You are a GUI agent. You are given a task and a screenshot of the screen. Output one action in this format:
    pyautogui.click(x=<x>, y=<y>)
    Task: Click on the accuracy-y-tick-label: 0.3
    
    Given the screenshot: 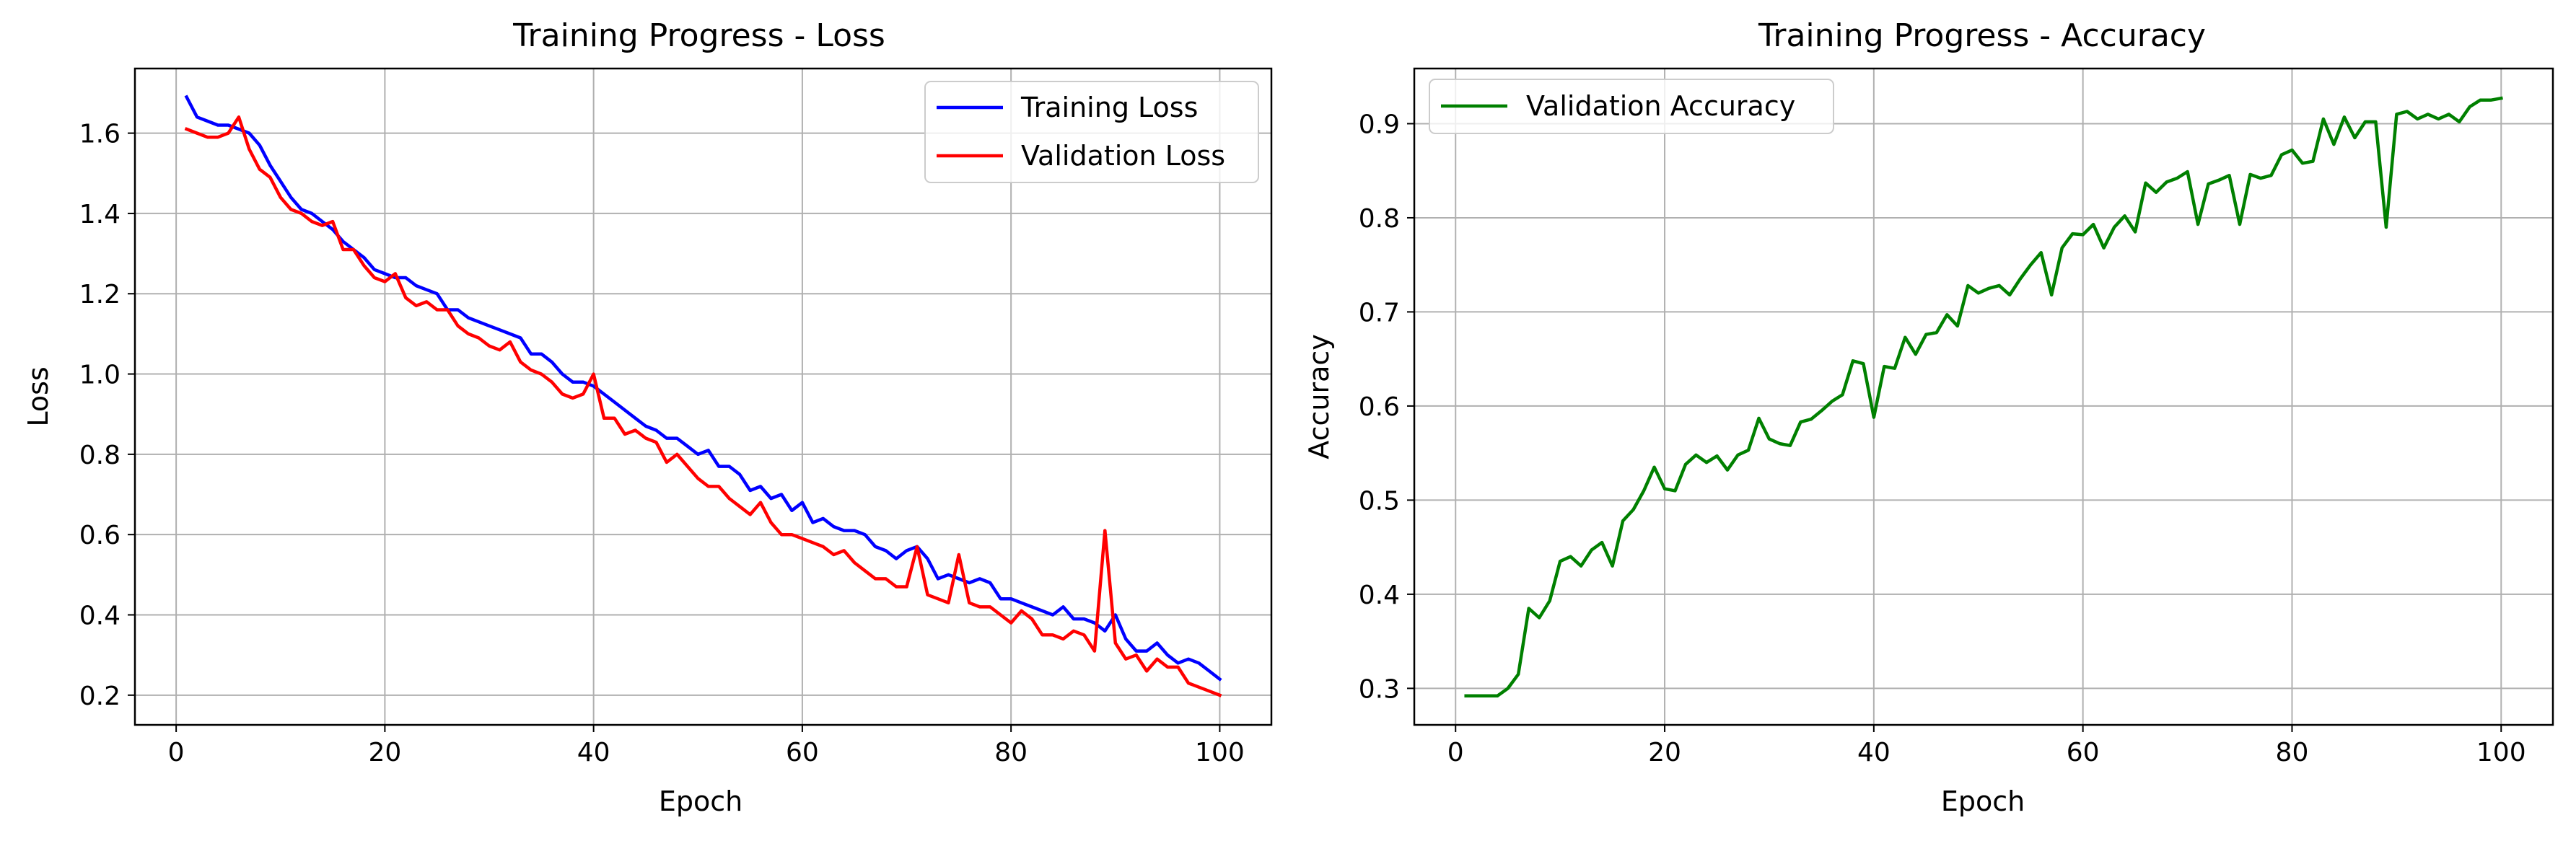 What is the action you would take?
    pyautogui.click(x=1379, y=689)
    